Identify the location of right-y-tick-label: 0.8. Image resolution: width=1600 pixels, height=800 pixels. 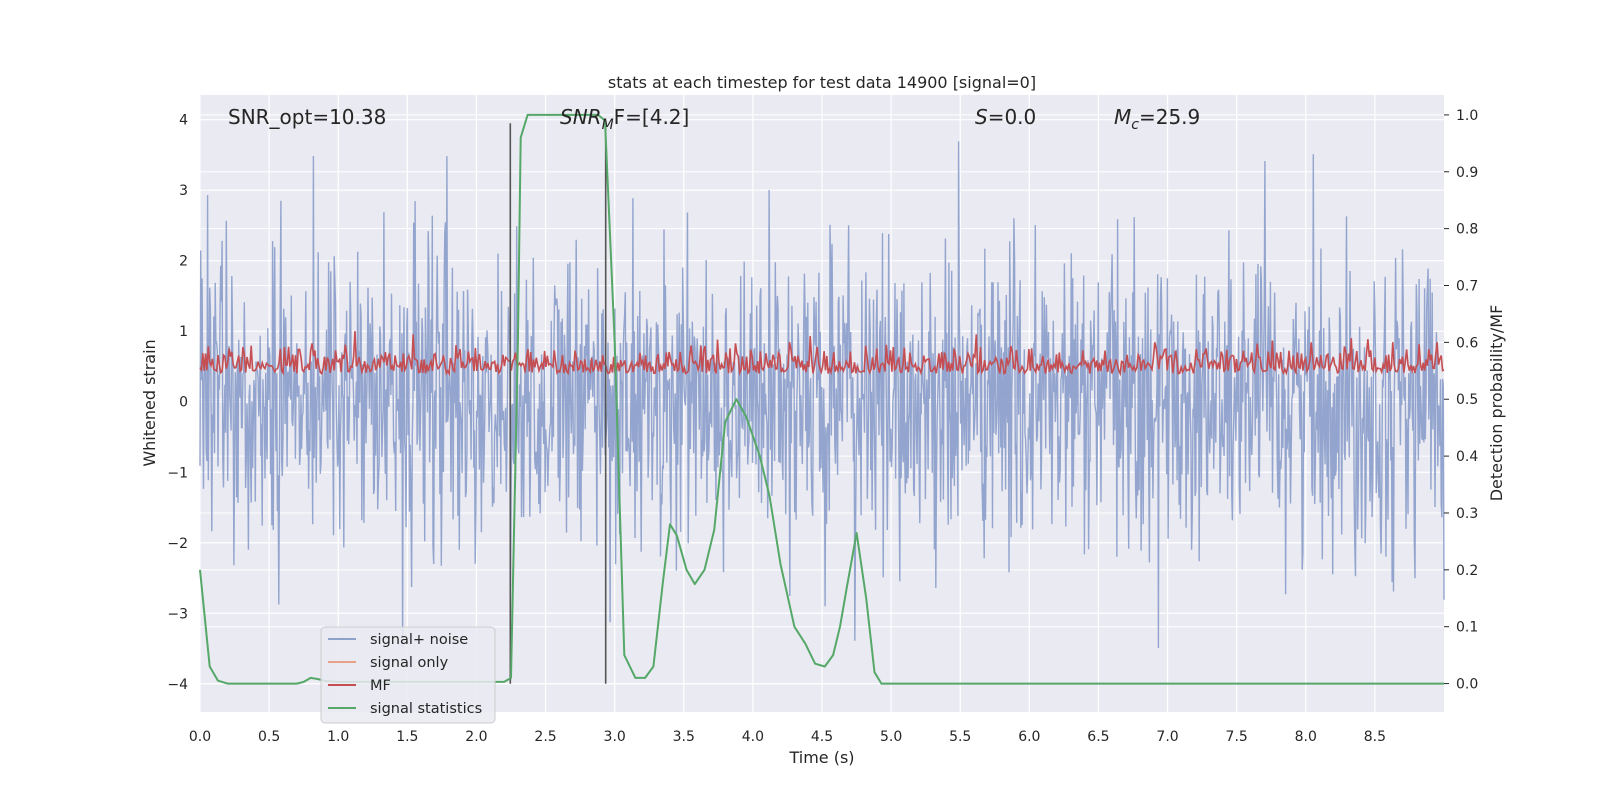
(1467, 230).